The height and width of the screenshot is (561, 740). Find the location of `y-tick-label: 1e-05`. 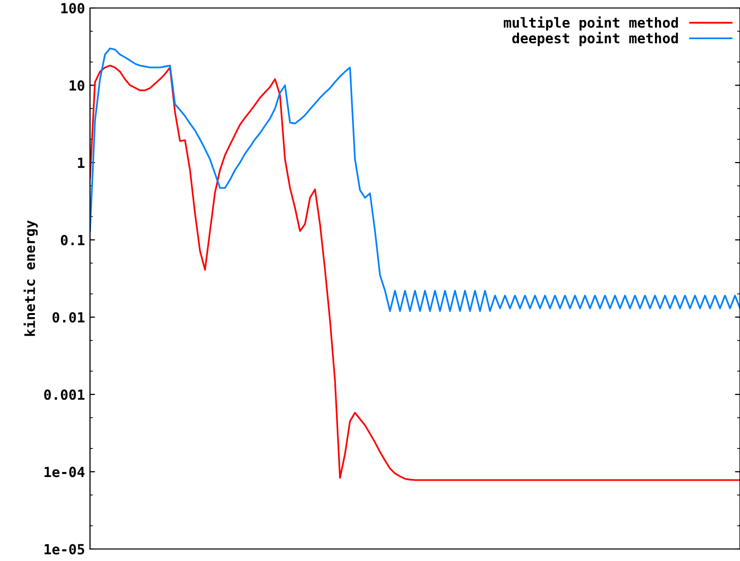

y-tick-label: 1e-05 is located at coordinates (64, 549).